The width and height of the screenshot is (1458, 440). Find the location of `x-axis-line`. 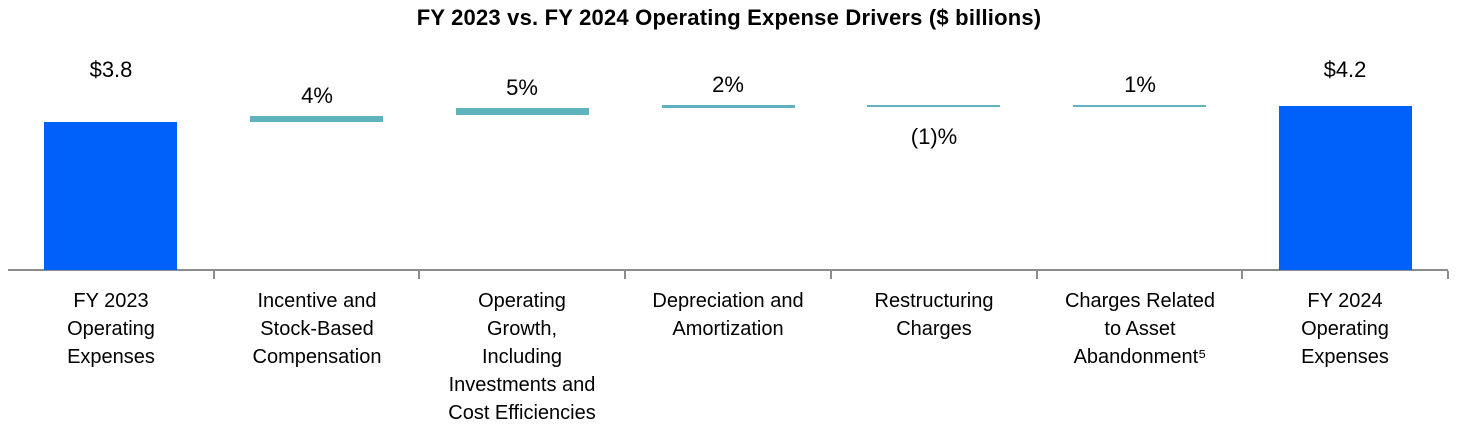

x-axis-line is located at coordinates (728, 270).